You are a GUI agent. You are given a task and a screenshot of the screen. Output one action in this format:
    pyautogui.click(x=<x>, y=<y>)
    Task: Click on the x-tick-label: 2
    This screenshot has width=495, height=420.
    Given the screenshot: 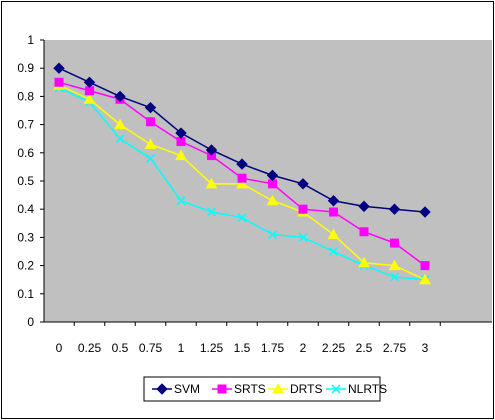 What is the action you would take?
    pyautogui.click(x=303, y=348)
    